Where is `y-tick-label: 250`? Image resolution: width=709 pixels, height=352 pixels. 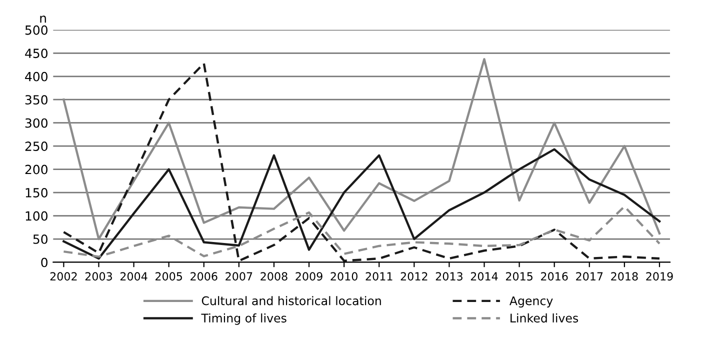 y-tick-label: 250 is located at coordinates (36, 147).